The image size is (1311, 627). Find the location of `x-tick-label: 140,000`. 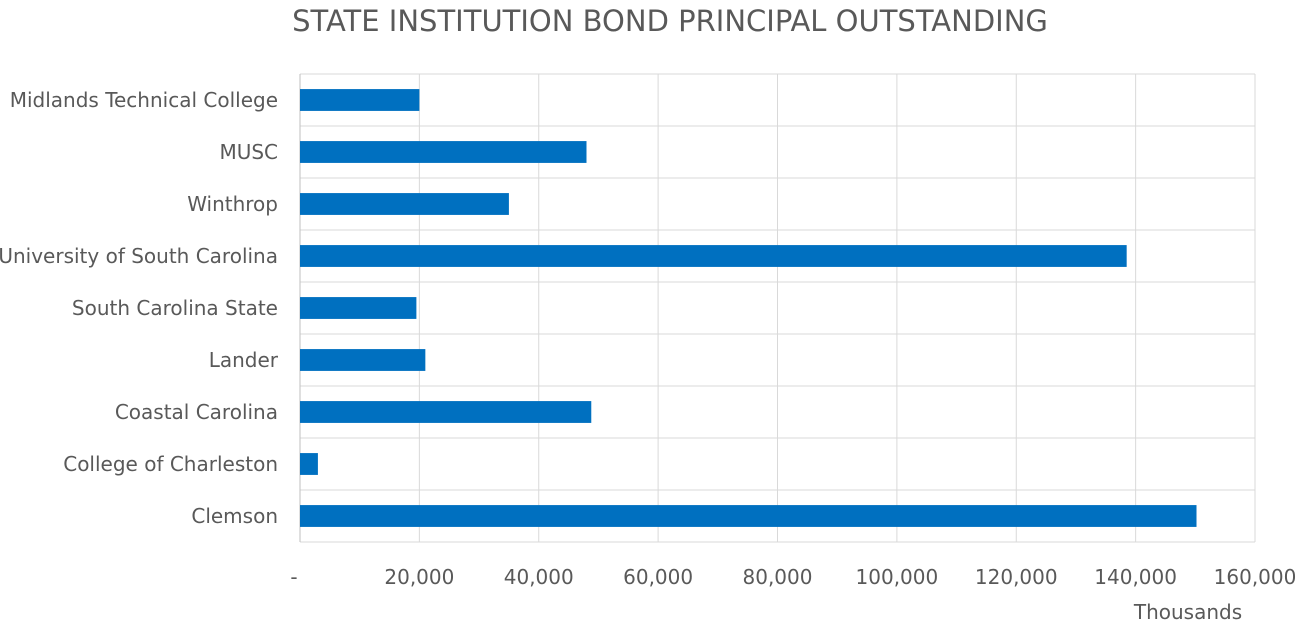

x-tick-label: 140,000 is located at coordinates (1135, 577).